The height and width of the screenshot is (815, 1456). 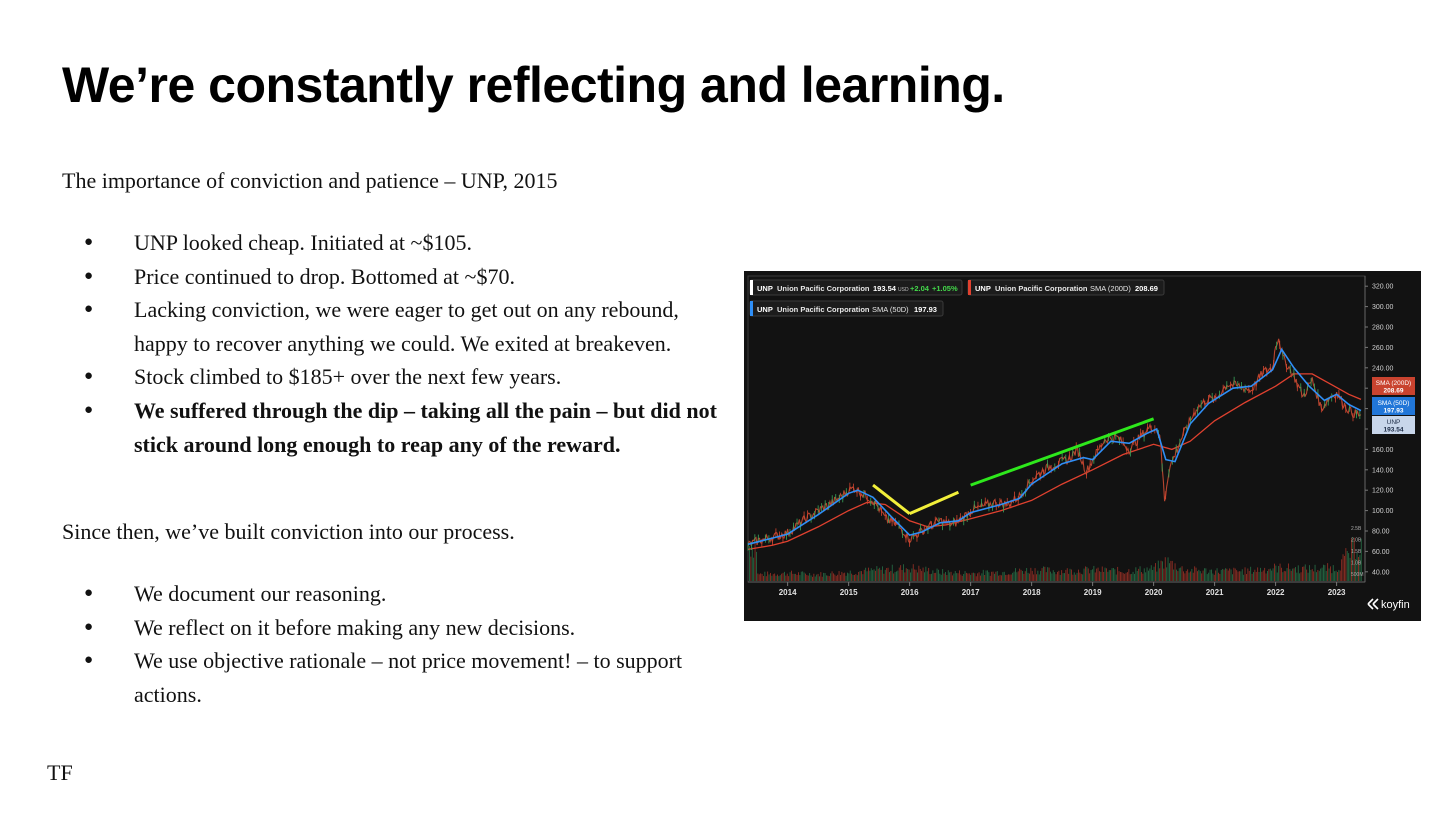 What do you see at coordinates (1032, 592) in the screenshot?
I see `x-tick-label: 2018` at bounding box center [1032, 592].